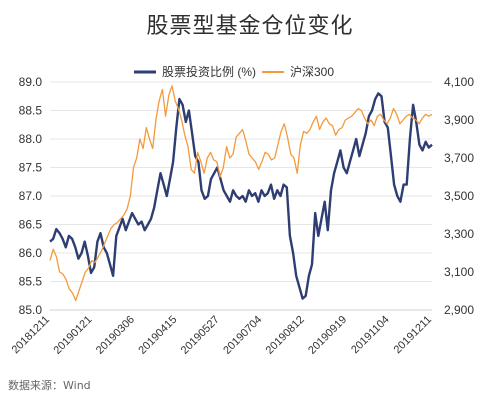  I want to click on y-right-tick-label: 3,700, so click(459, 158).